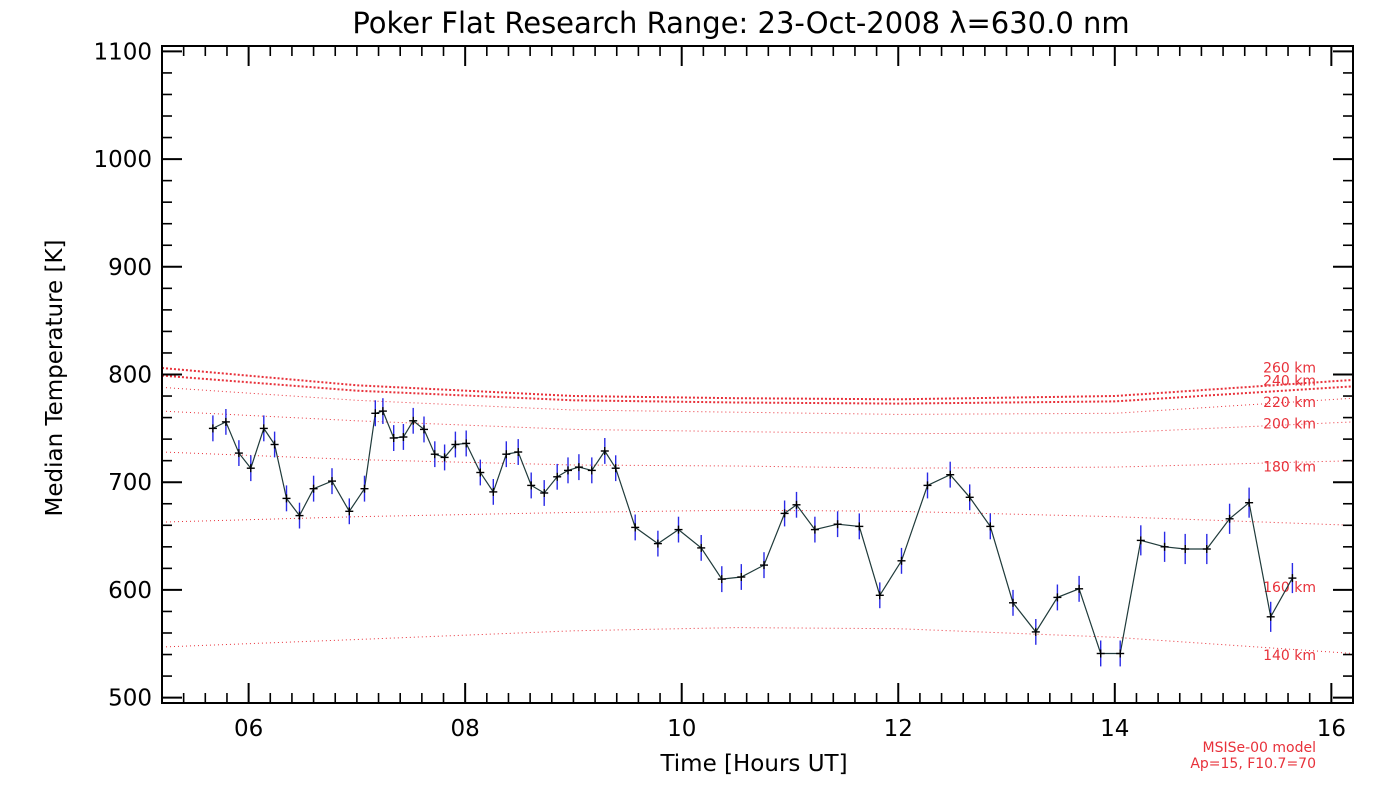 This screenshot has width=1400, height=800. What do you see at coordinates (130, 483) in the screenshot?
I see `y-tick-label: 700` at bounding box center [130, 483].